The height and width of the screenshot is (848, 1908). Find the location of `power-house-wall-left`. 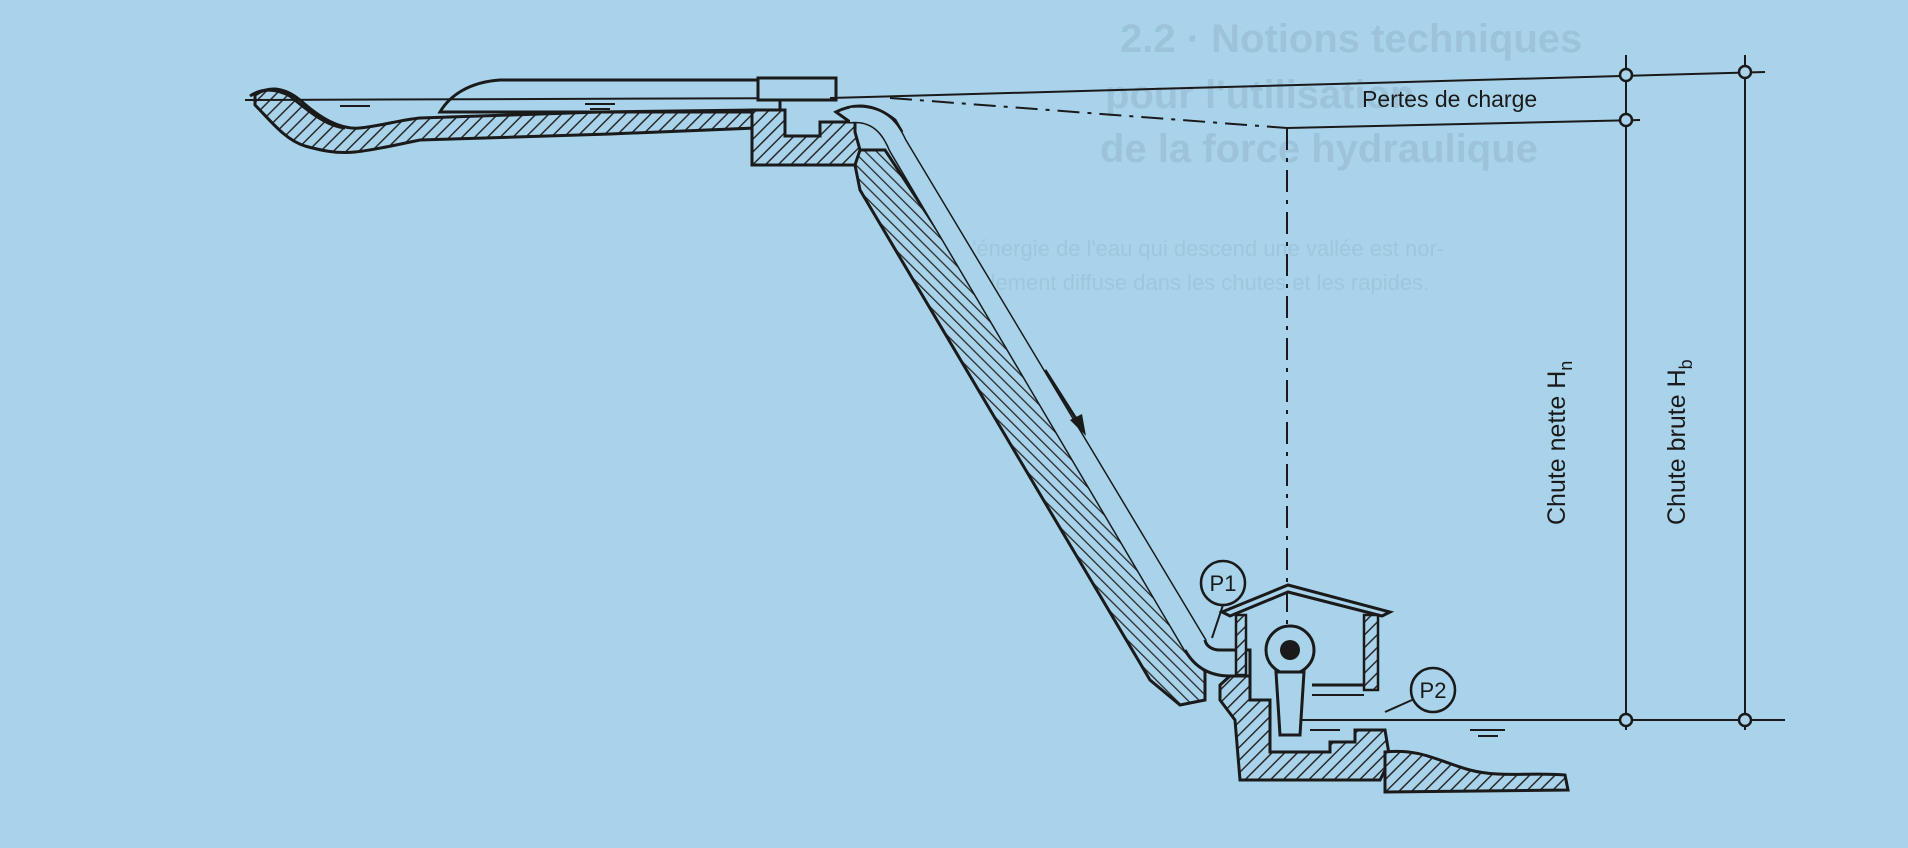

power-house-wall-left is located at coordinates (1241, 645).